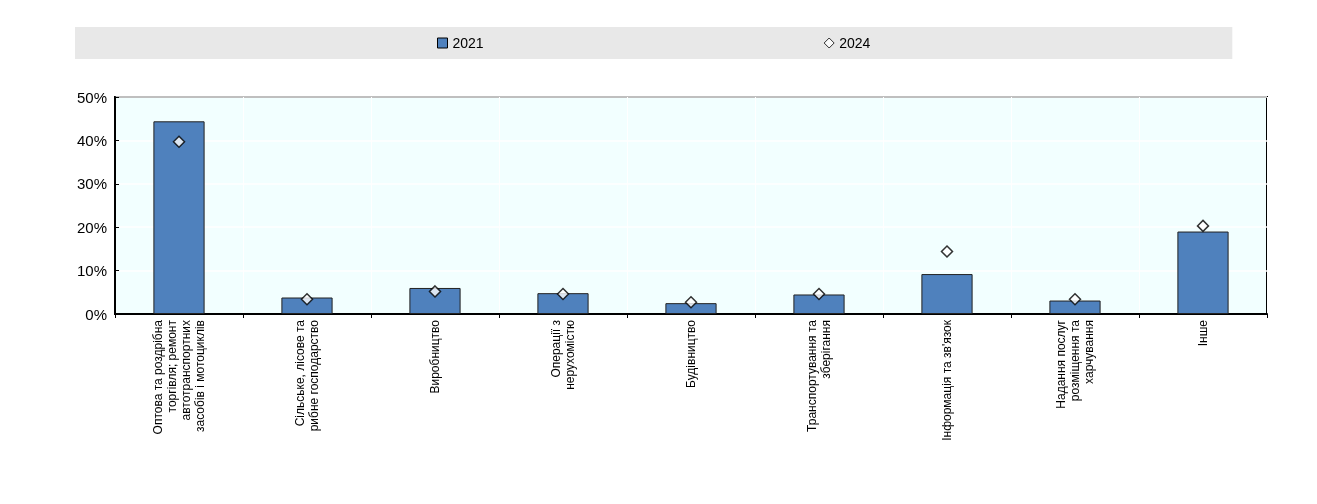  Describe the element at coordinates (468, 43) in the screenshot. I see `legend-label: 2021` at that location.